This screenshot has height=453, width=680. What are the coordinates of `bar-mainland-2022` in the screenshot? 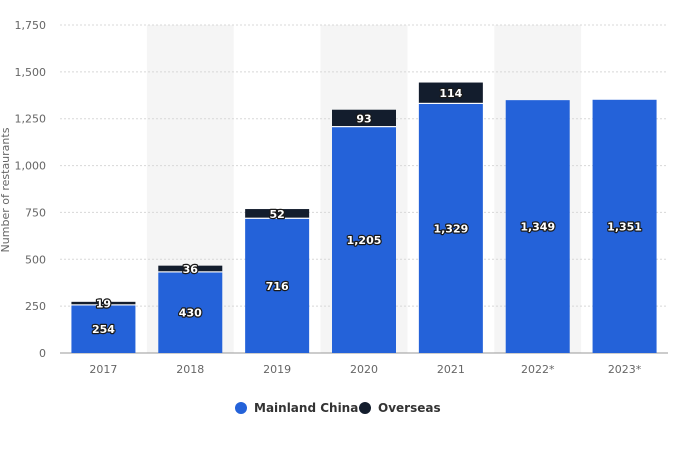 It's located at (537, 226).